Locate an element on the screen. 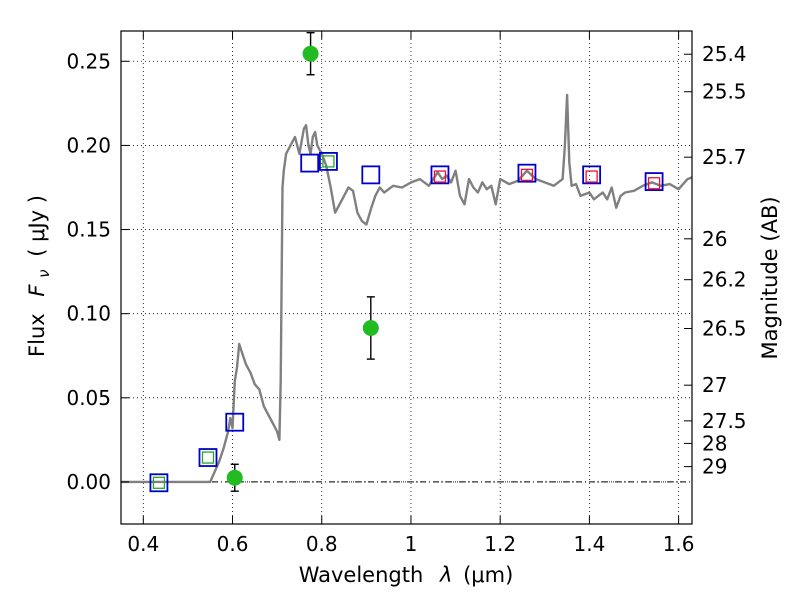 Image resolution: width=800 pixels, height=600 pixels. x-axis-title: Wavelength λ (μm) is located at coordinates (406, 575).